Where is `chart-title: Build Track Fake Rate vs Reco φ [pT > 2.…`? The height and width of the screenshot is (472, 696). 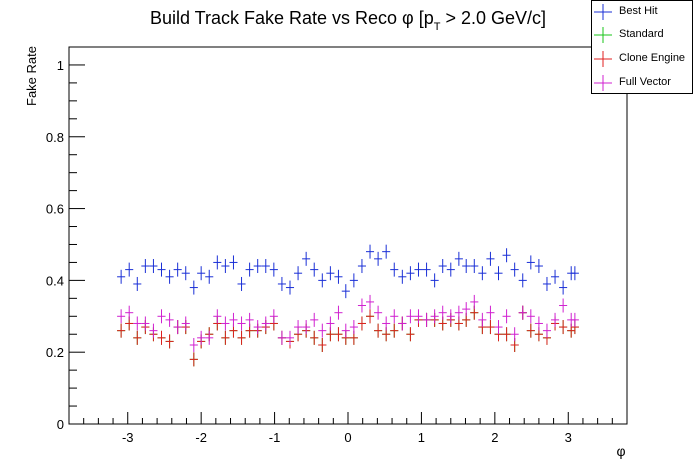 chart-title: Build Track Fake Rate vs Reco φ [pT > 2.… is located at coordinates (348, 20).